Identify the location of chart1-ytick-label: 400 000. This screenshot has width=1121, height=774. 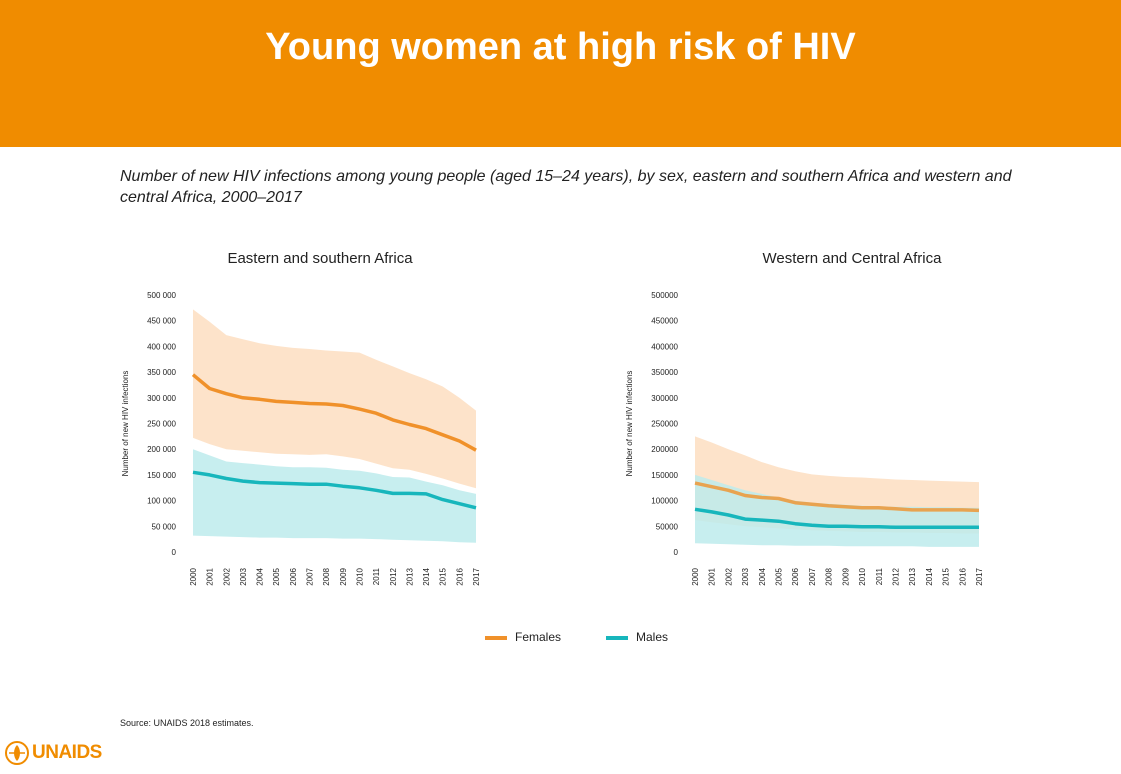
(161, 346).